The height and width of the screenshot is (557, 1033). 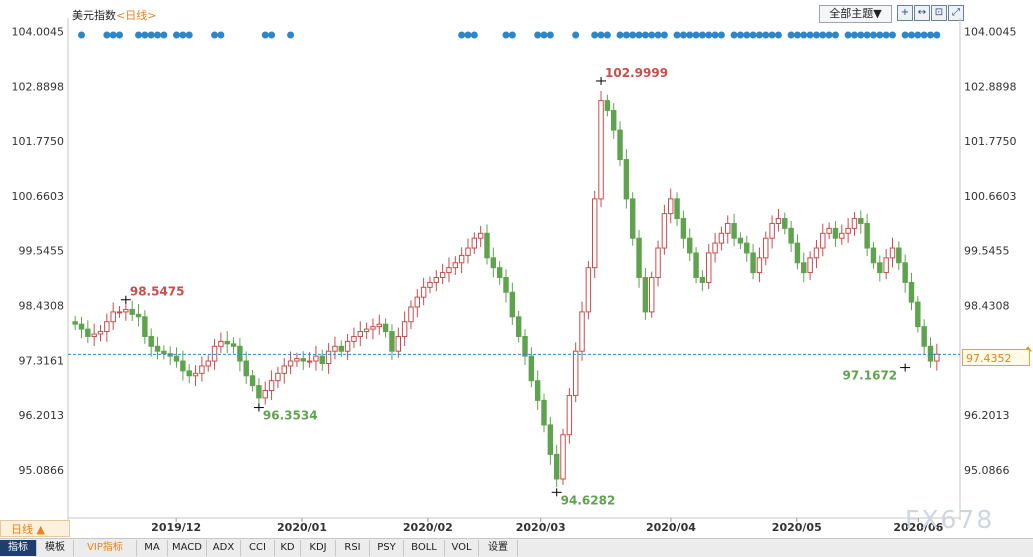 I want to click on tab-cci: CCI, so click(x=258, y=548).